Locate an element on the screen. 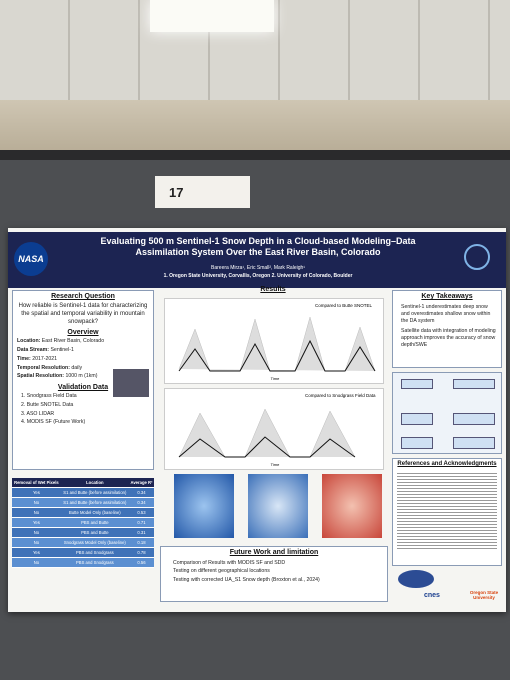 This screenshot has width=510, height=680. table-header: Average R² is located at coordinates (141, 483).